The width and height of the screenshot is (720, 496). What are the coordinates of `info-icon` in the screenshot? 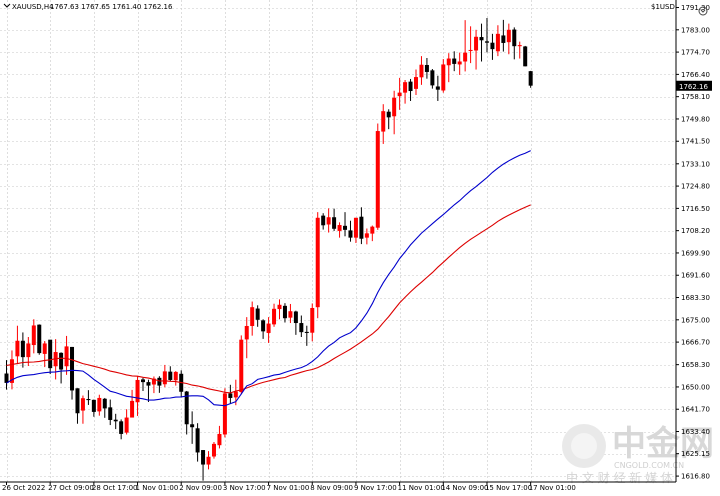 It's located at (703, 11).